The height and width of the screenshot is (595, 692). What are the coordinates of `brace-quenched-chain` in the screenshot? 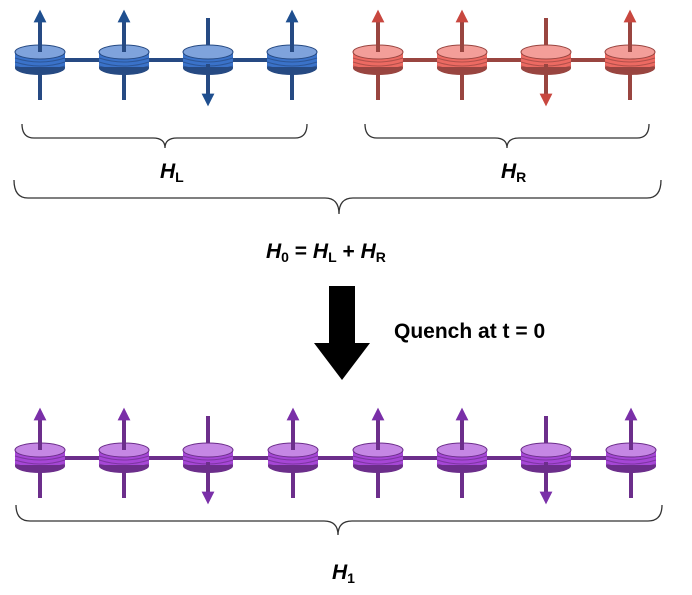 It's located at (339, 520).